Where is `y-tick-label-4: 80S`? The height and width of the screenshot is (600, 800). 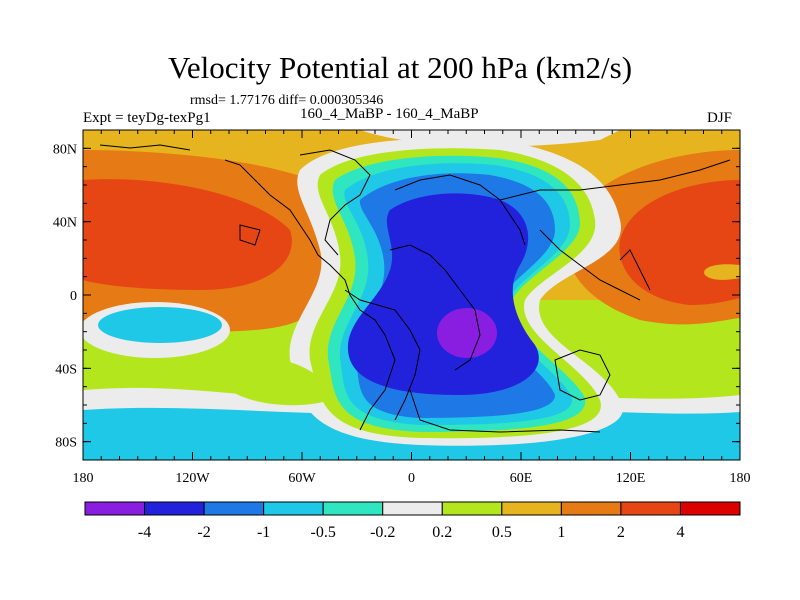
y-tick-label-4: 80S is located at coordinates (66, 443).